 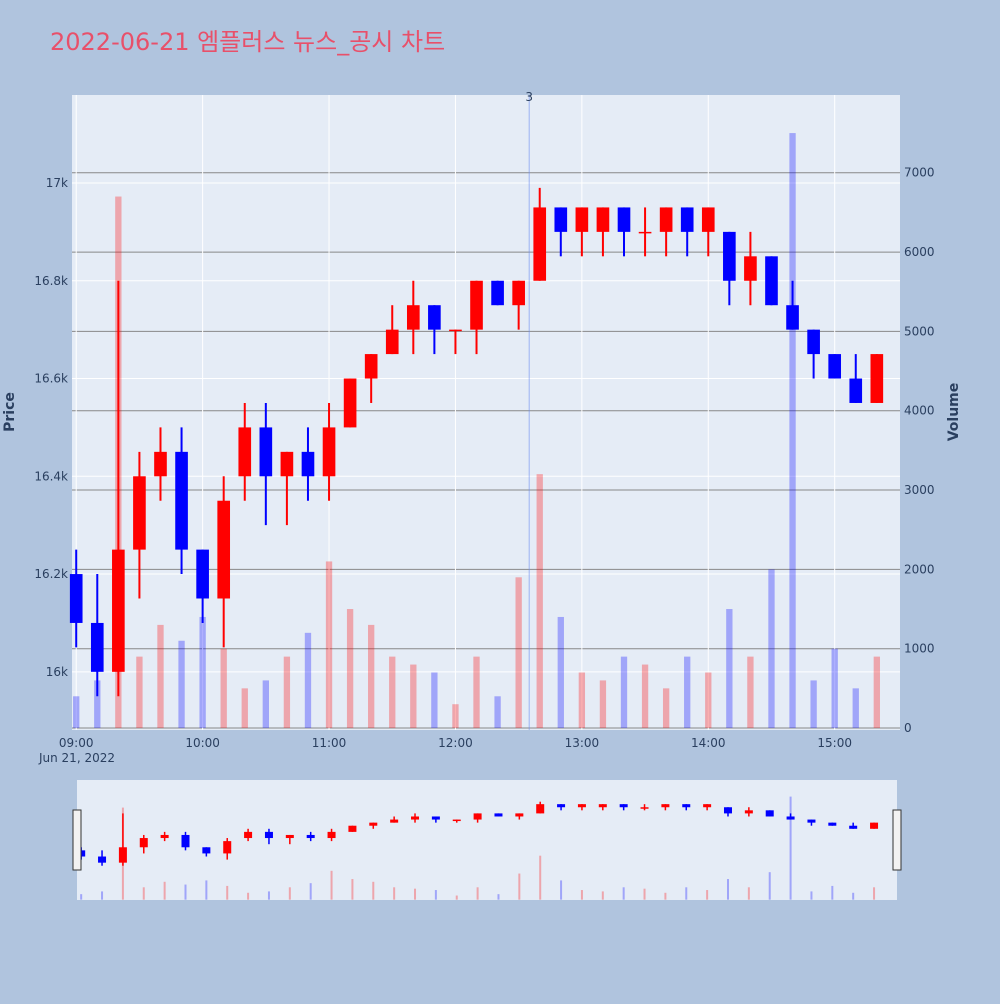 I want to click on y-axis-label: Price, so click(x=10, y=412).